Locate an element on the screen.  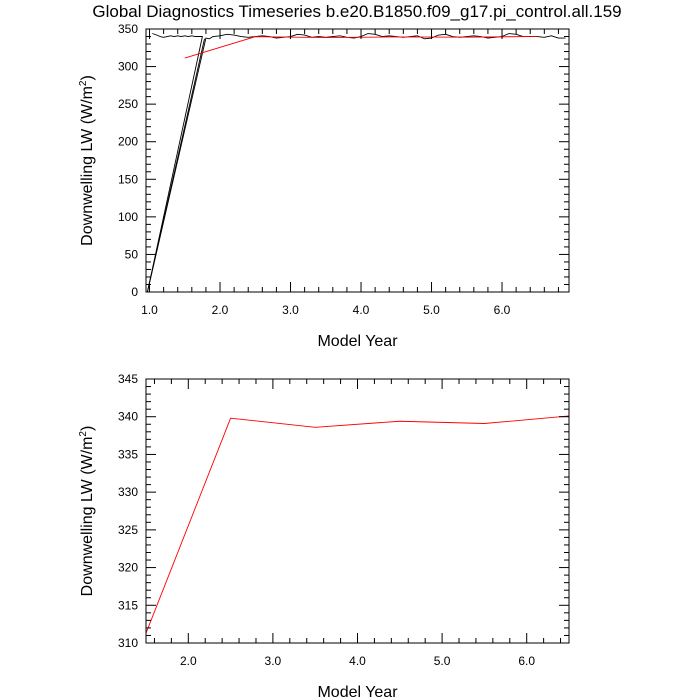
top-y-tick-label: 50 is located at coordinates (132, 254).